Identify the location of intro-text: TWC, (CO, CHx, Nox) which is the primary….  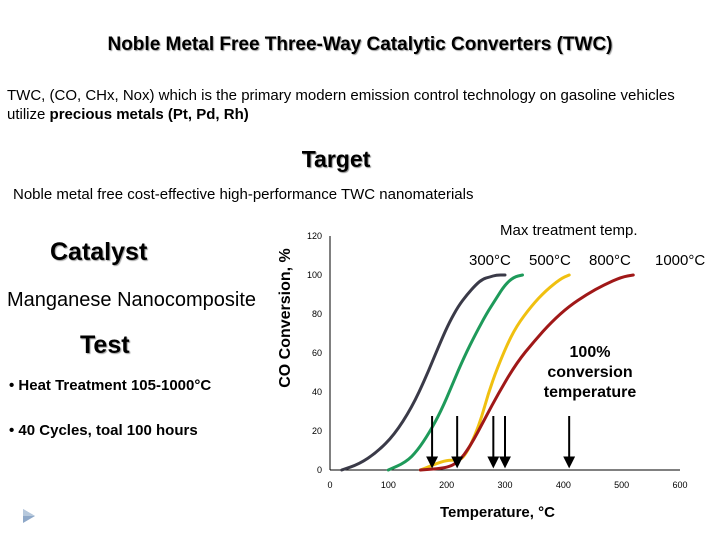
(357, 105).